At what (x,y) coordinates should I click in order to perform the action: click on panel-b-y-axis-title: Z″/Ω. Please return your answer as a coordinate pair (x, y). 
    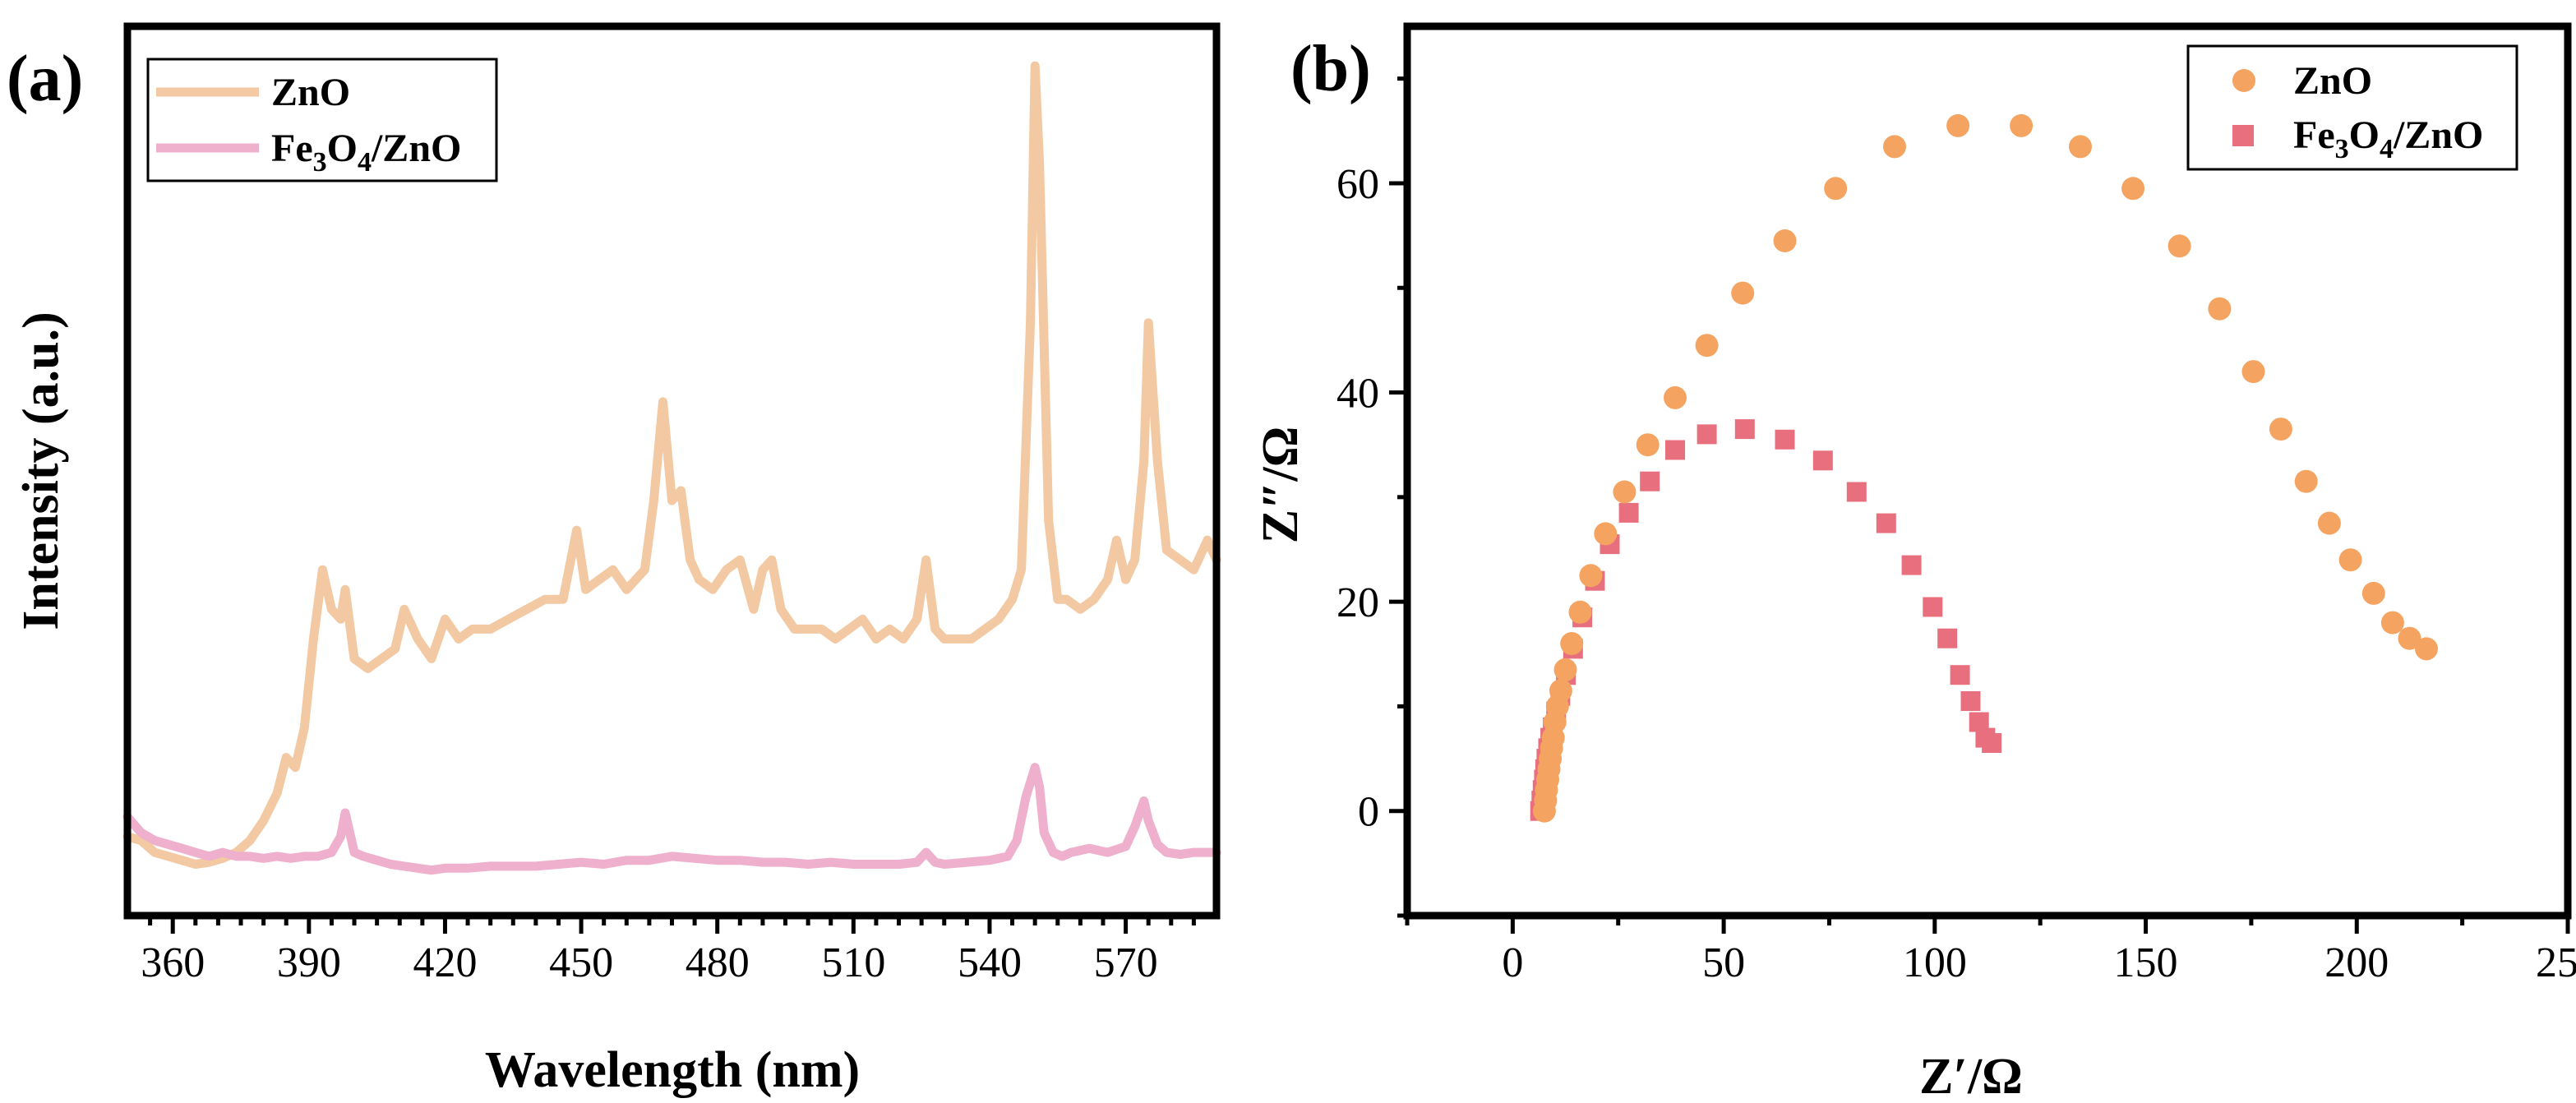
    Looking at the image, I should click on (1281, 485).